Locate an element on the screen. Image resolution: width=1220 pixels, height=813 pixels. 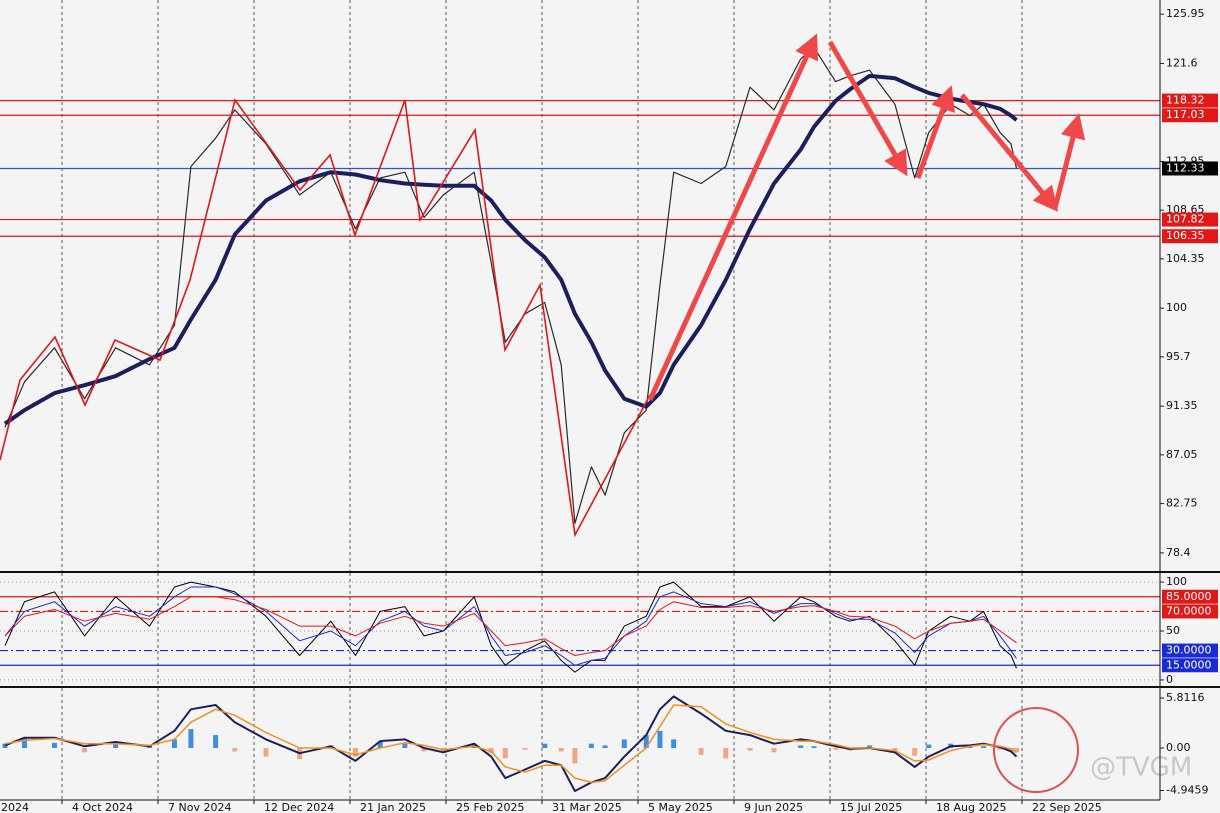
x-tick-label: 12 Dec 2024 is located at coordinates (299, 807).